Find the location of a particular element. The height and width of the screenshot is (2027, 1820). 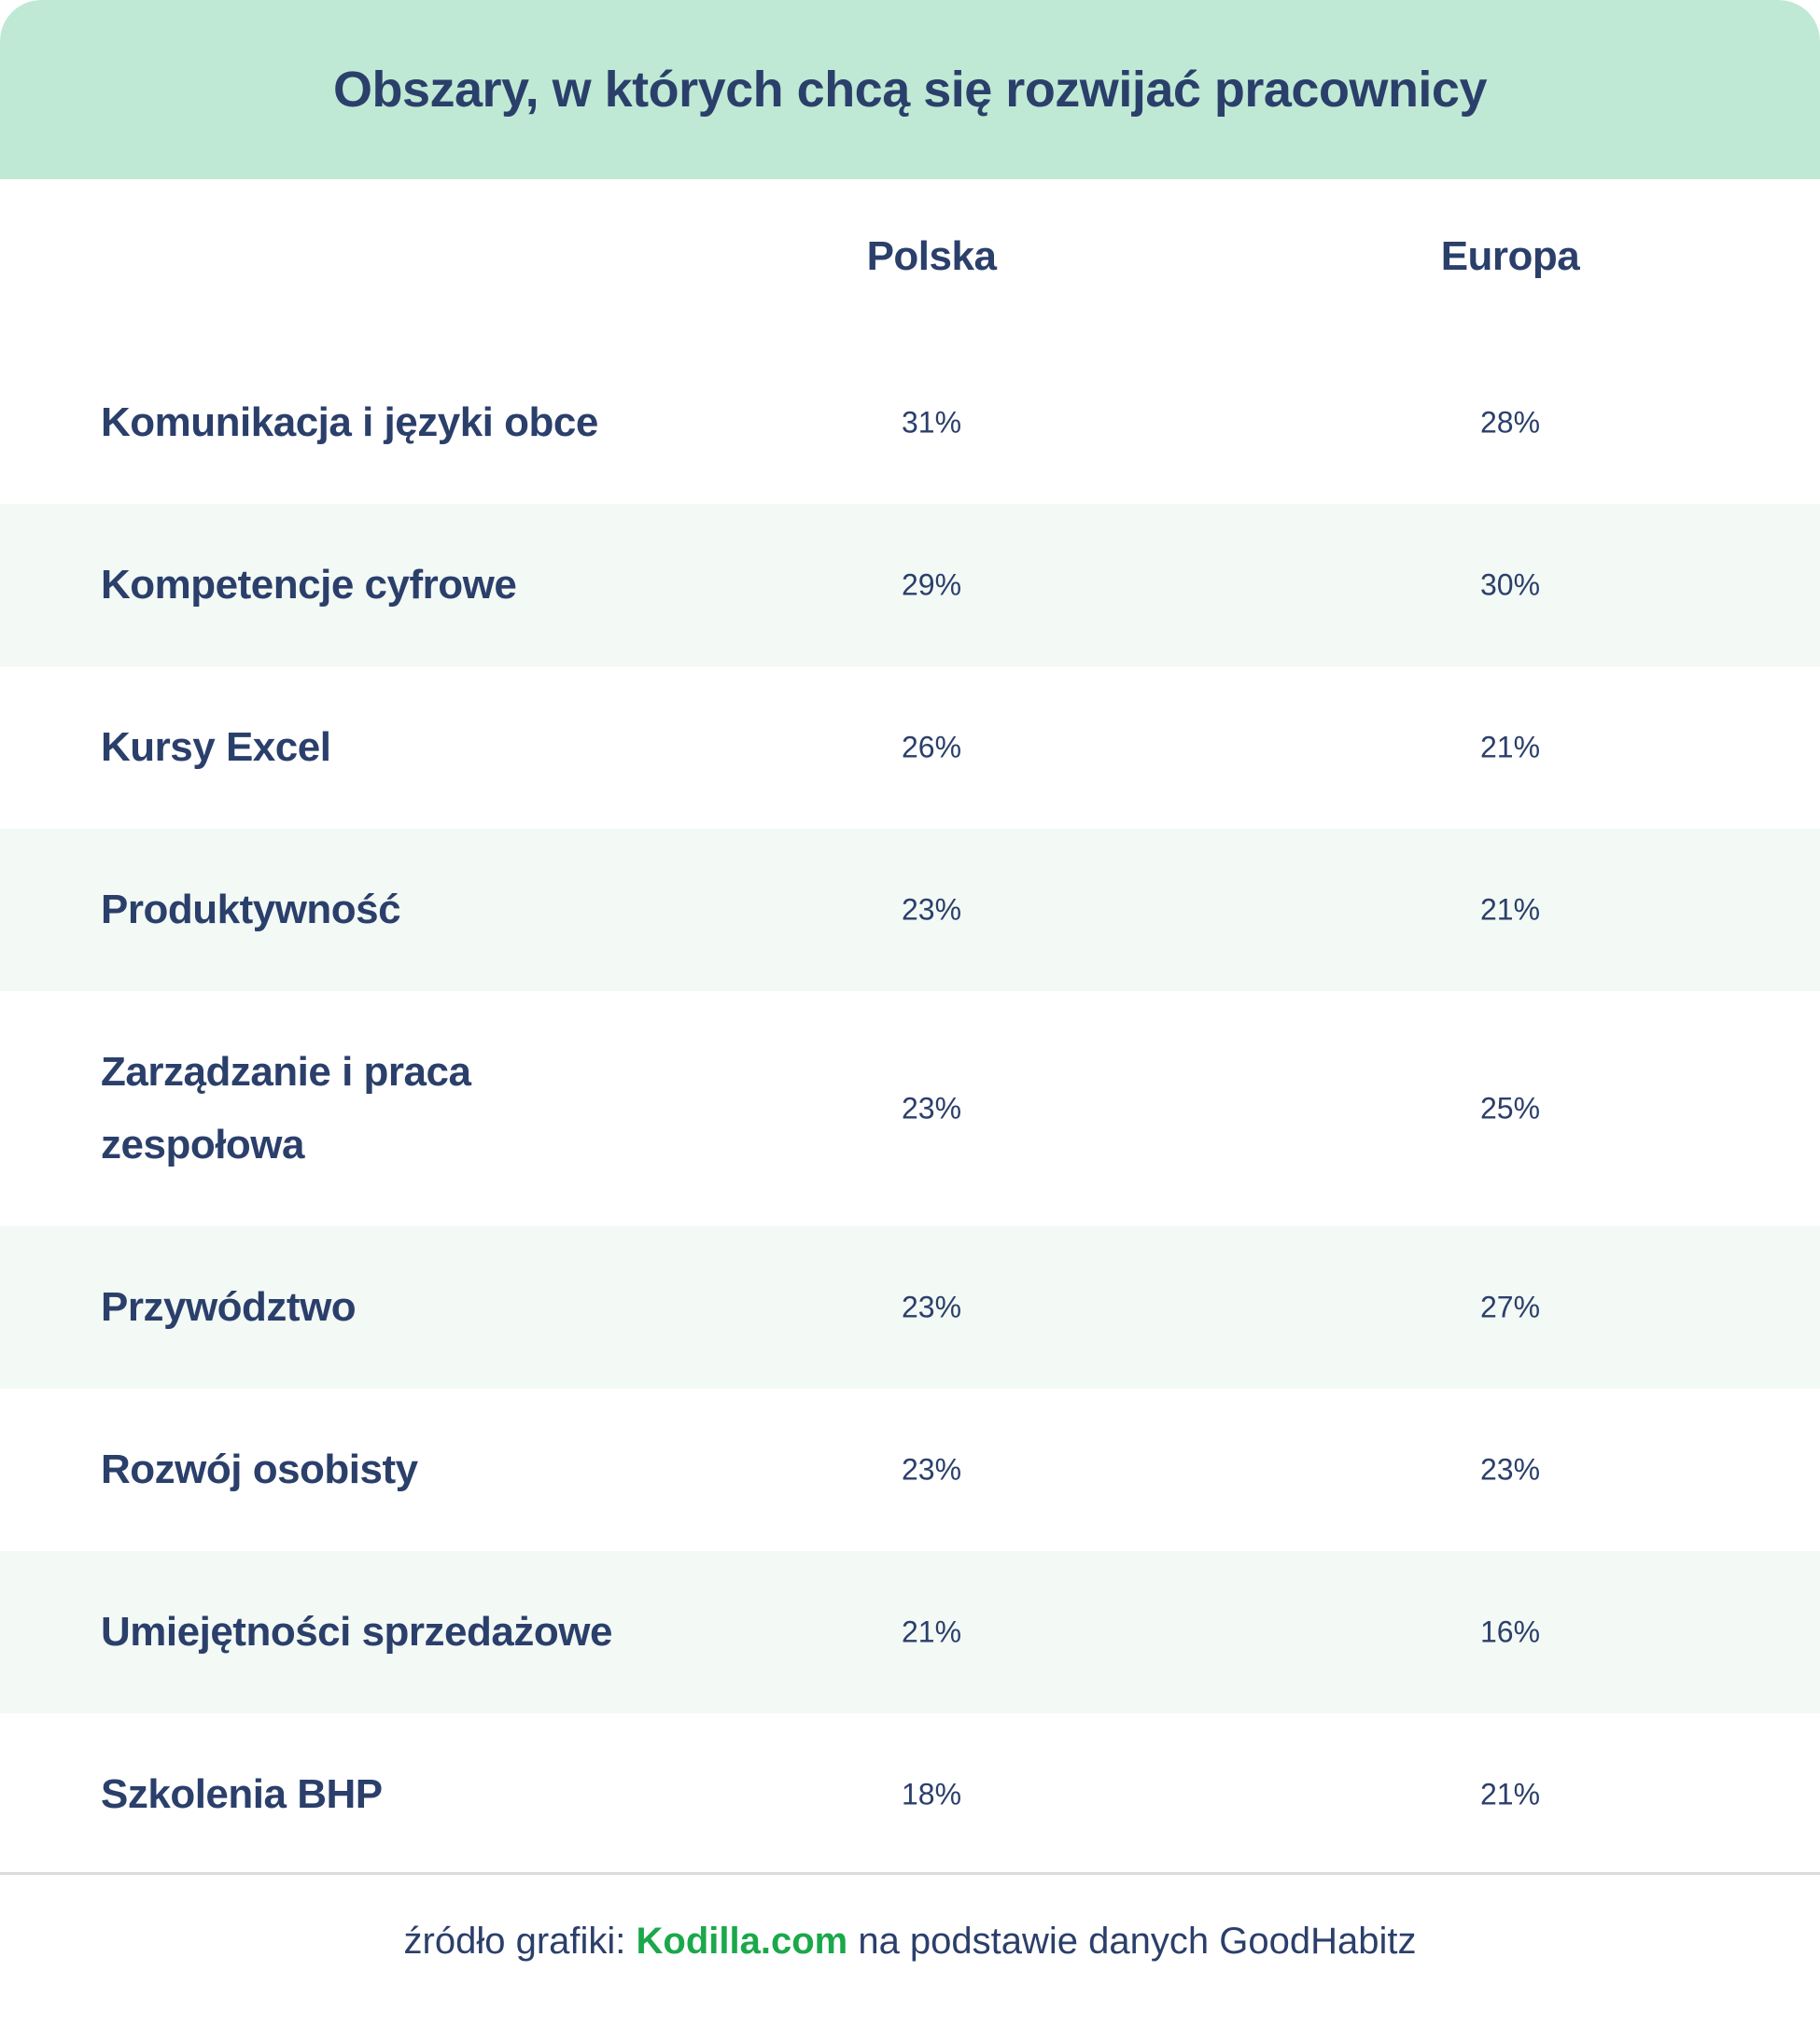

table-row: Przywództwo 23% 27% is located at coordinates (910, 1307).